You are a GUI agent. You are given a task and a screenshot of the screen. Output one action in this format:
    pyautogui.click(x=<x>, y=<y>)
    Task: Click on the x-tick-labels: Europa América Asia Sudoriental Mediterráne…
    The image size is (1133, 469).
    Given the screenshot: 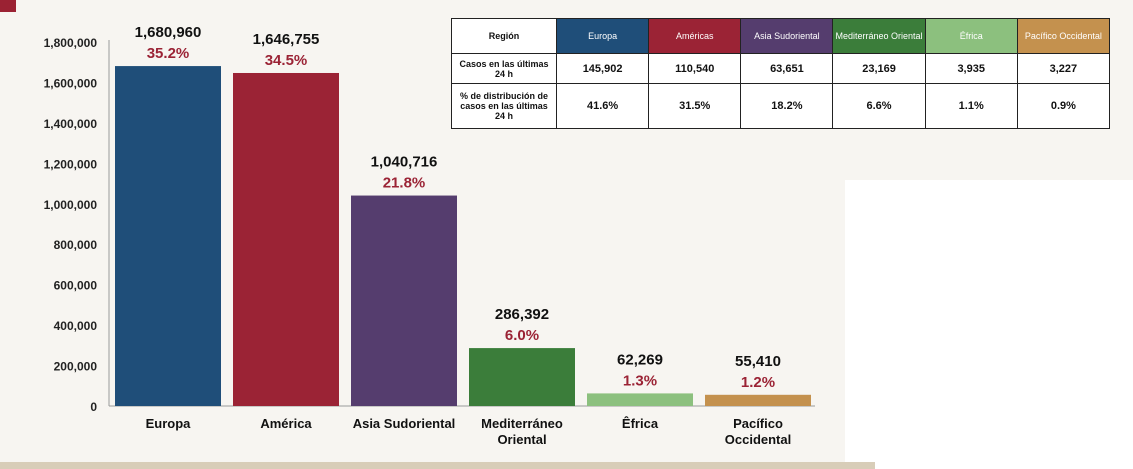 What is the action you would take?
    pyautogui.click(x=469, y=431)
    